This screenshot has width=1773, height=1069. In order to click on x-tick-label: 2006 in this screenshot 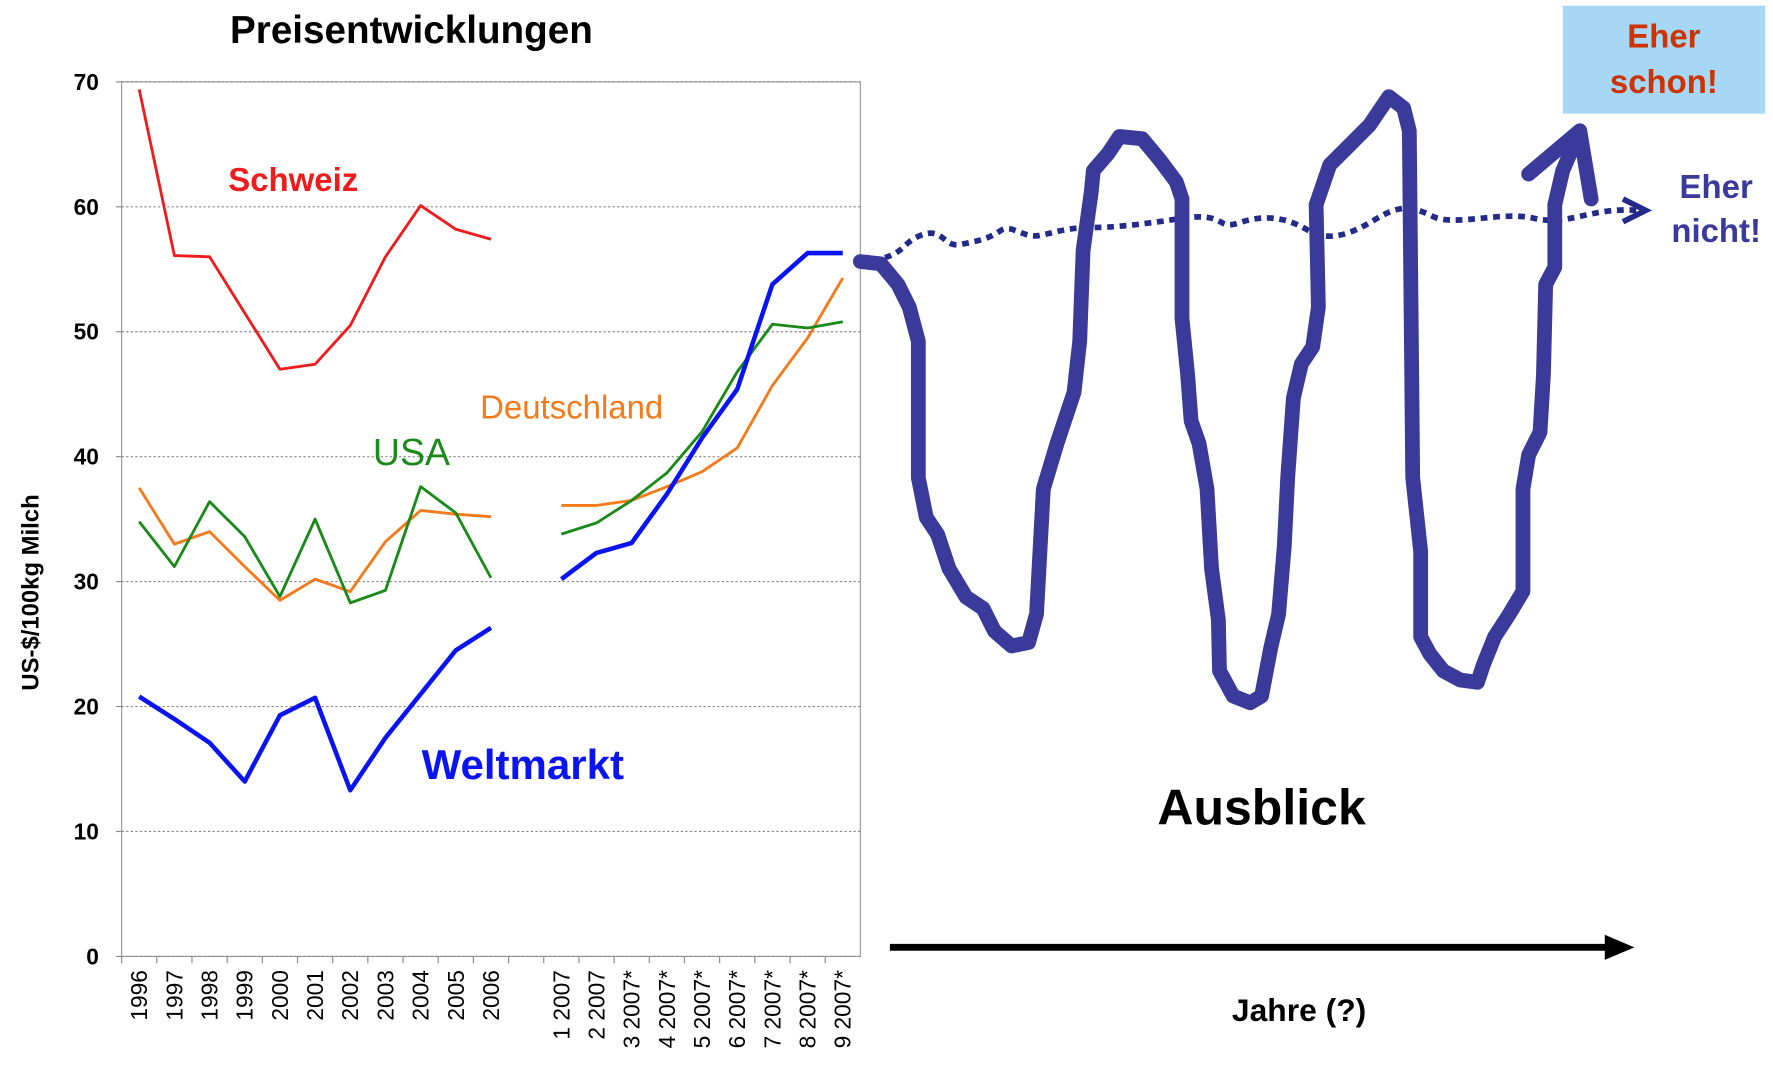, I will do `click(491, 995)`.